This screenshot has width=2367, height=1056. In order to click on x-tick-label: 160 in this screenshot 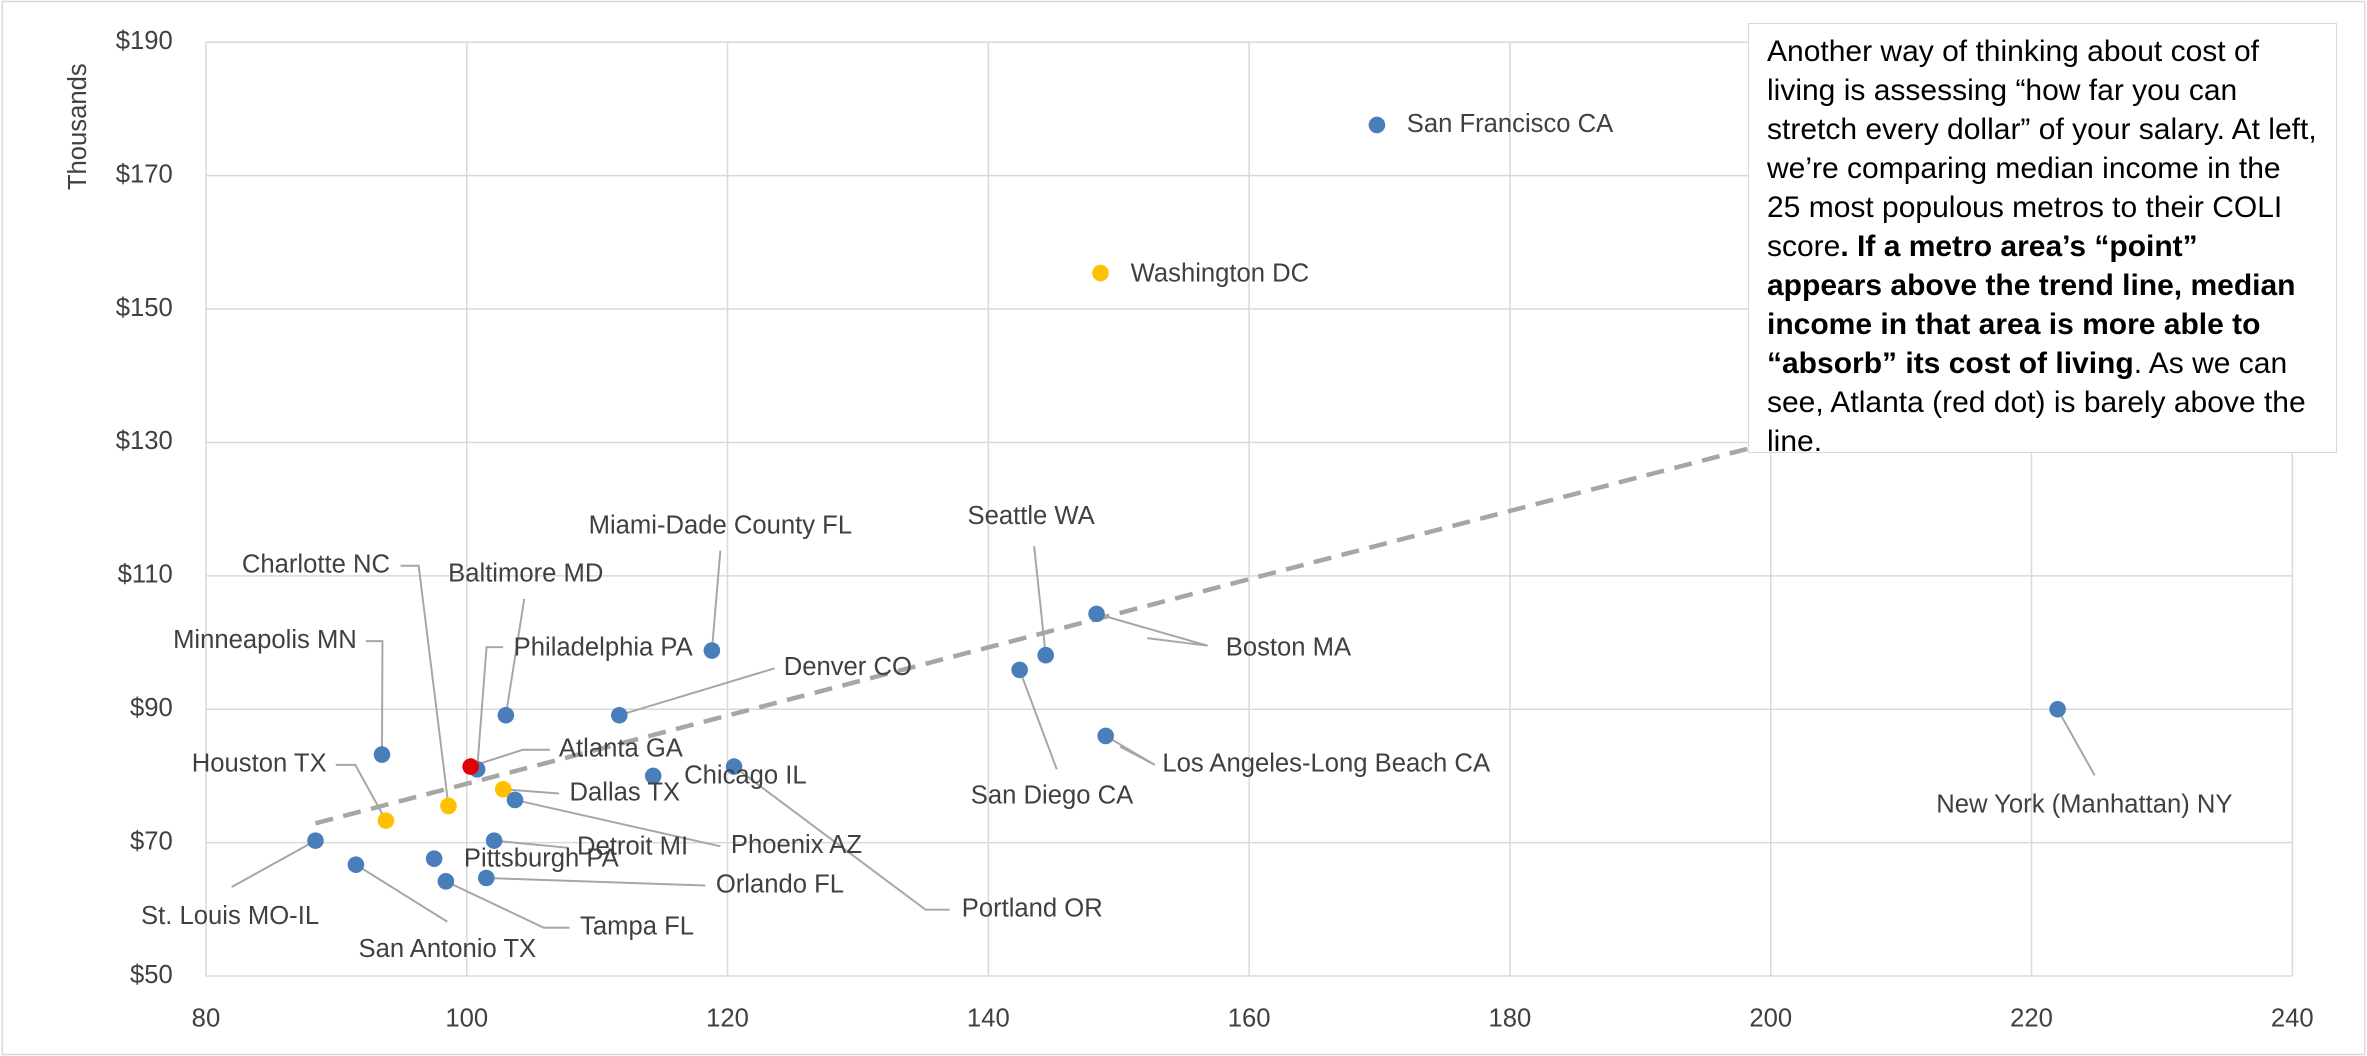, I will do `click(1249, 1019)`.